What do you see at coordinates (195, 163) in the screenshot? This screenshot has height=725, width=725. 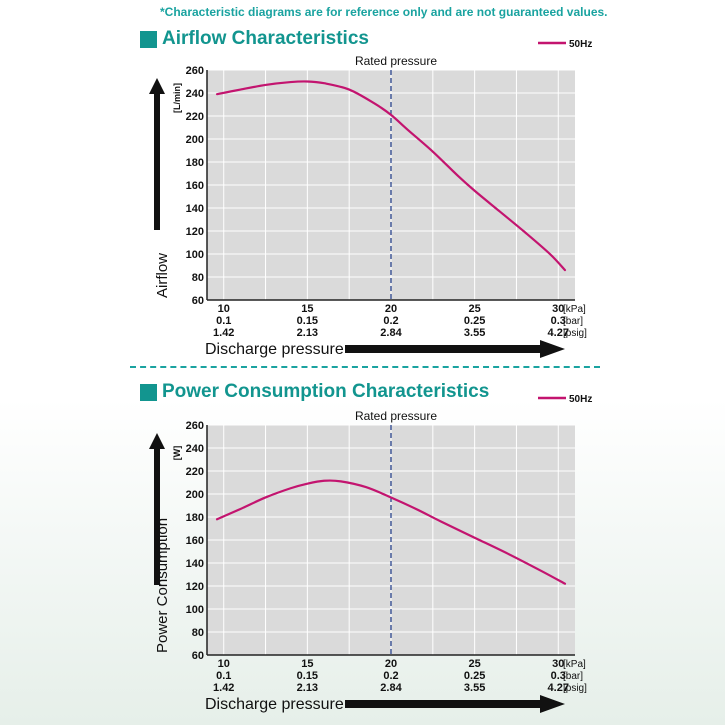 I see `airflow-y-tick-label: 180` at bounding box center [195, 163].